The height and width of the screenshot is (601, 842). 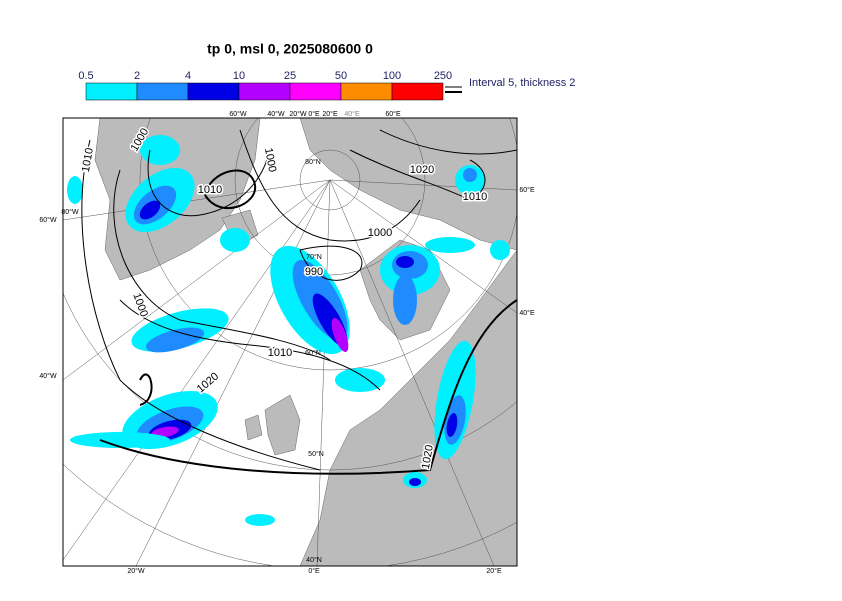 I want to click on contour-label: 990, so click(x=314, y=272).